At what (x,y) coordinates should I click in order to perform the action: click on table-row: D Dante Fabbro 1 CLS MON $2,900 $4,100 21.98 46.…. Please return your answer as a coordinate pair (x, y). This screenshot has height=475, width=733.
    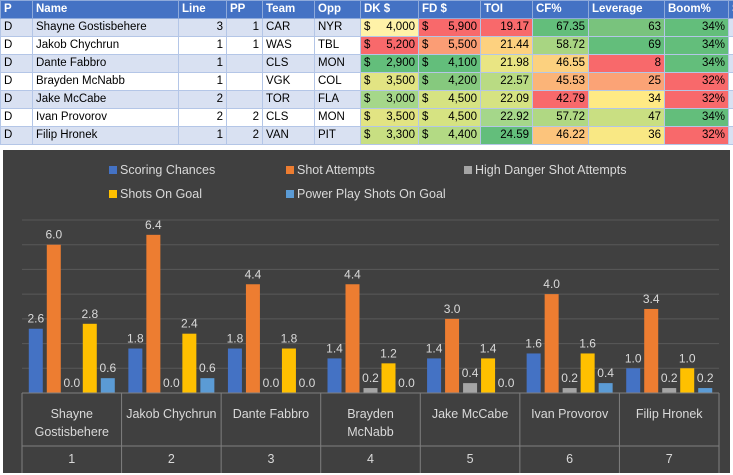
    Looking at the image, I should click on (366, 63).